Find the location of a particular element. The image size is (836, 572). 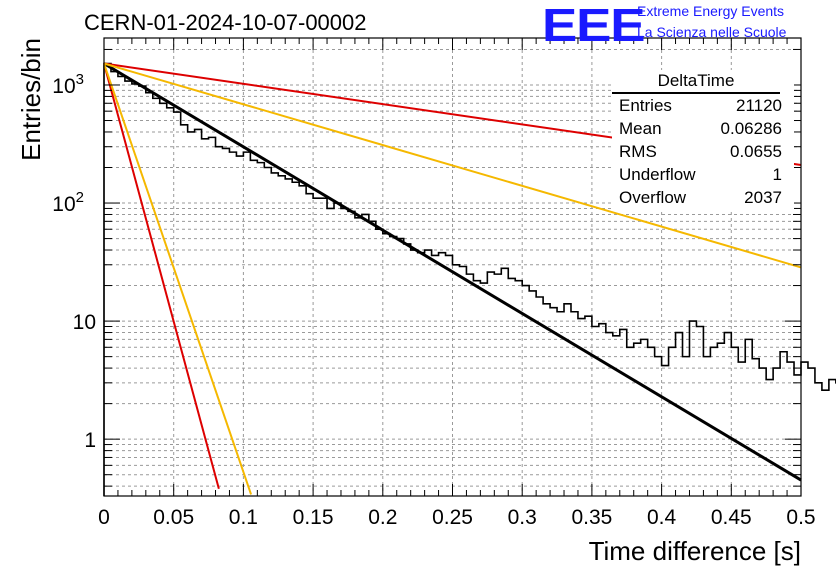

x-axis-label: Time difference [s] is located at coordinates (695, 551).